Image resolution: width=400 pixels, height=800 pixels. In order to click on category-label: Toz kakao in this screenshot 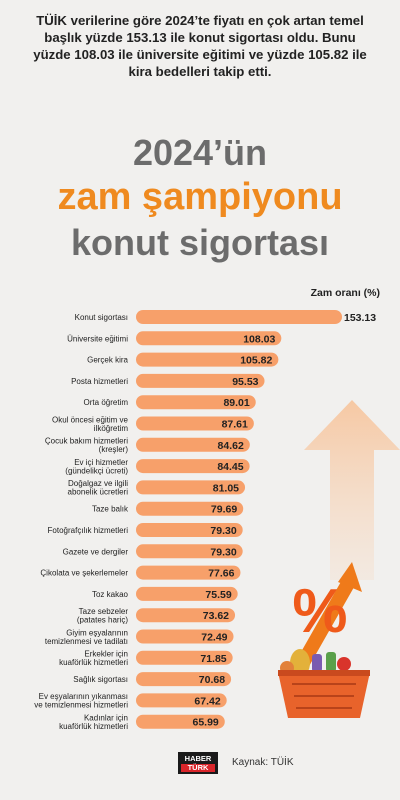, I will do `click(110, 594)`.